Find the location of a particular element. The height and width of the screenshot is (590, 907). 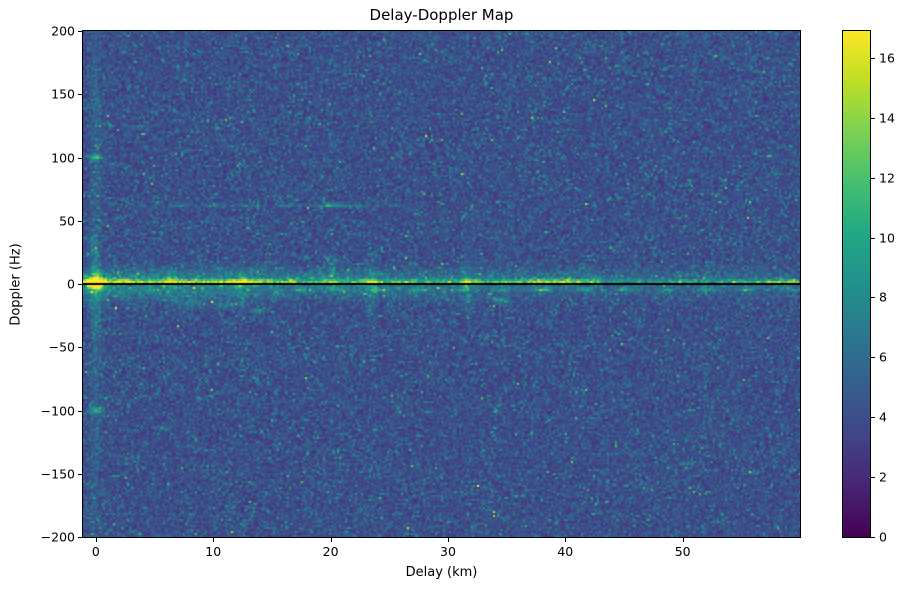

colorbar-tick-label: 0 is located at coordinates (883, 537).